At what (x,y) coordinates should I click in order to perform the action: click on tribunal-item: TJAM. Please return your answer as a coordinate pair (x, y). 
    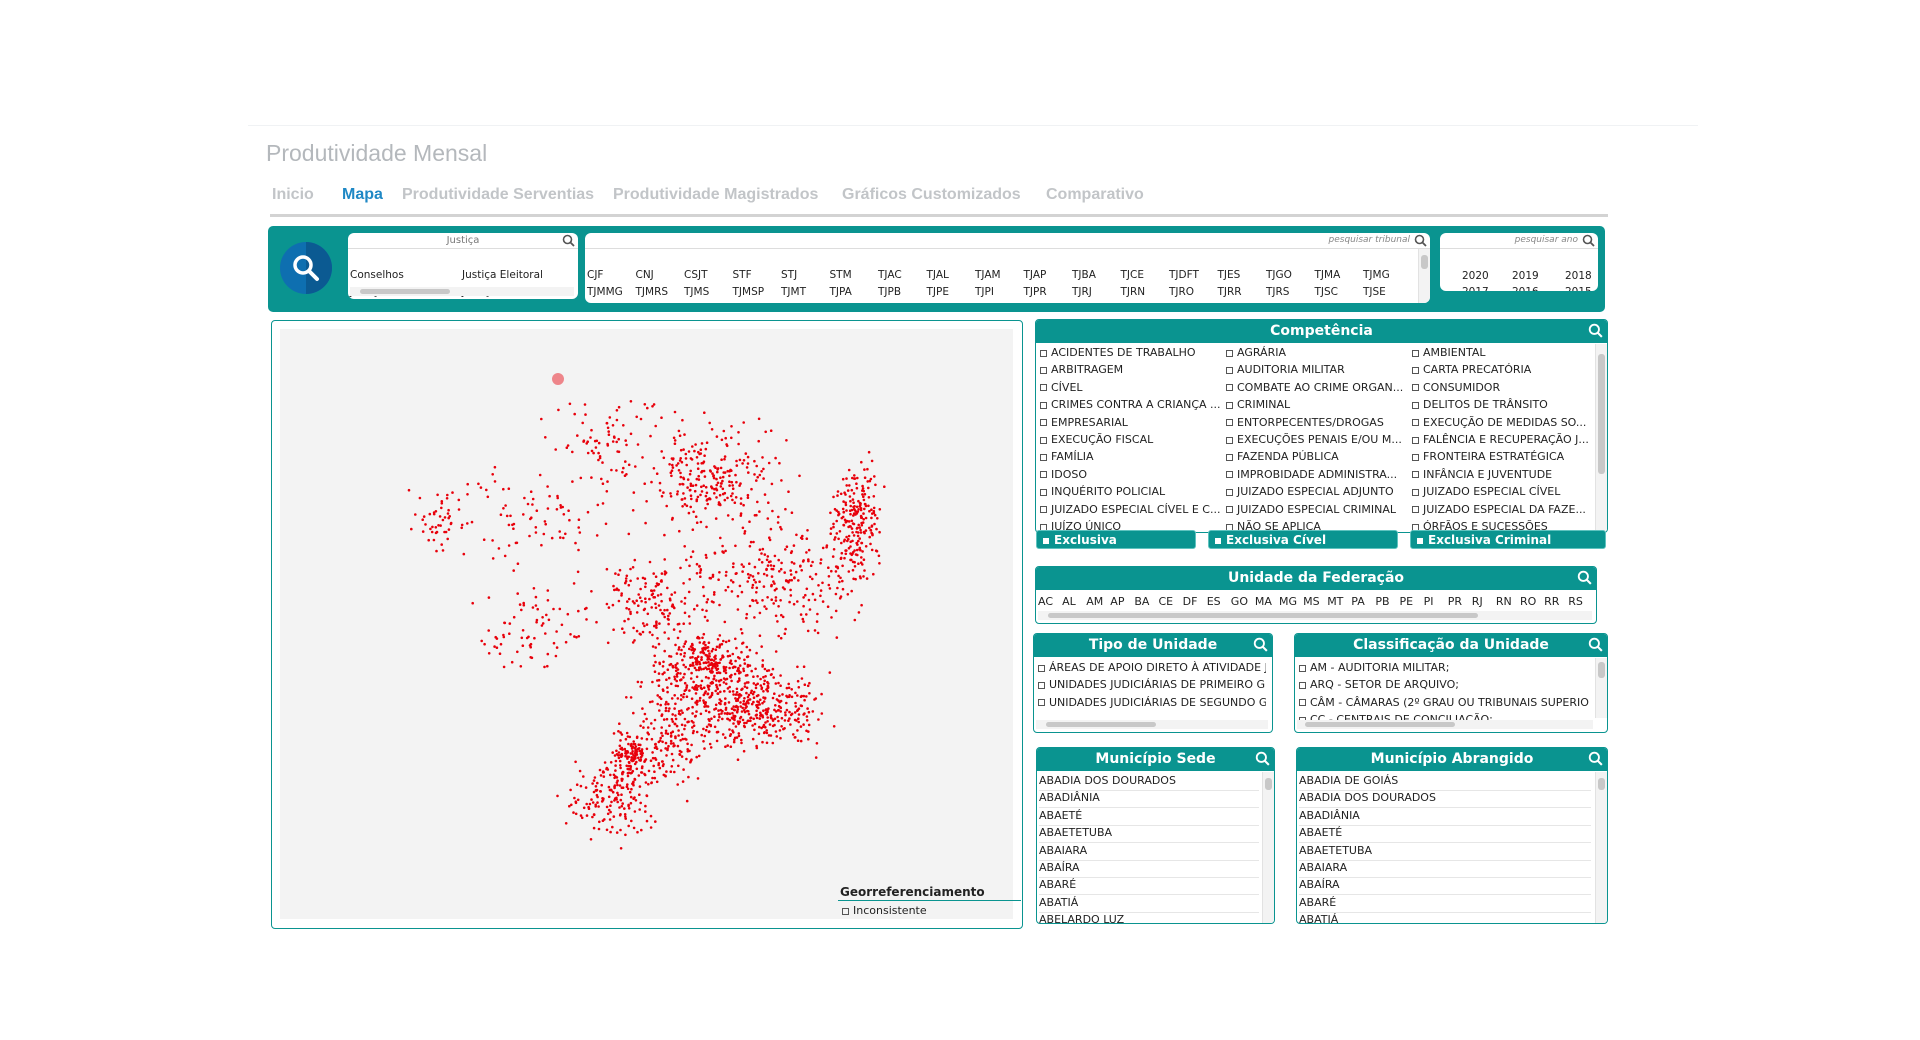
    Looking at the image, I should click on (988, 275).